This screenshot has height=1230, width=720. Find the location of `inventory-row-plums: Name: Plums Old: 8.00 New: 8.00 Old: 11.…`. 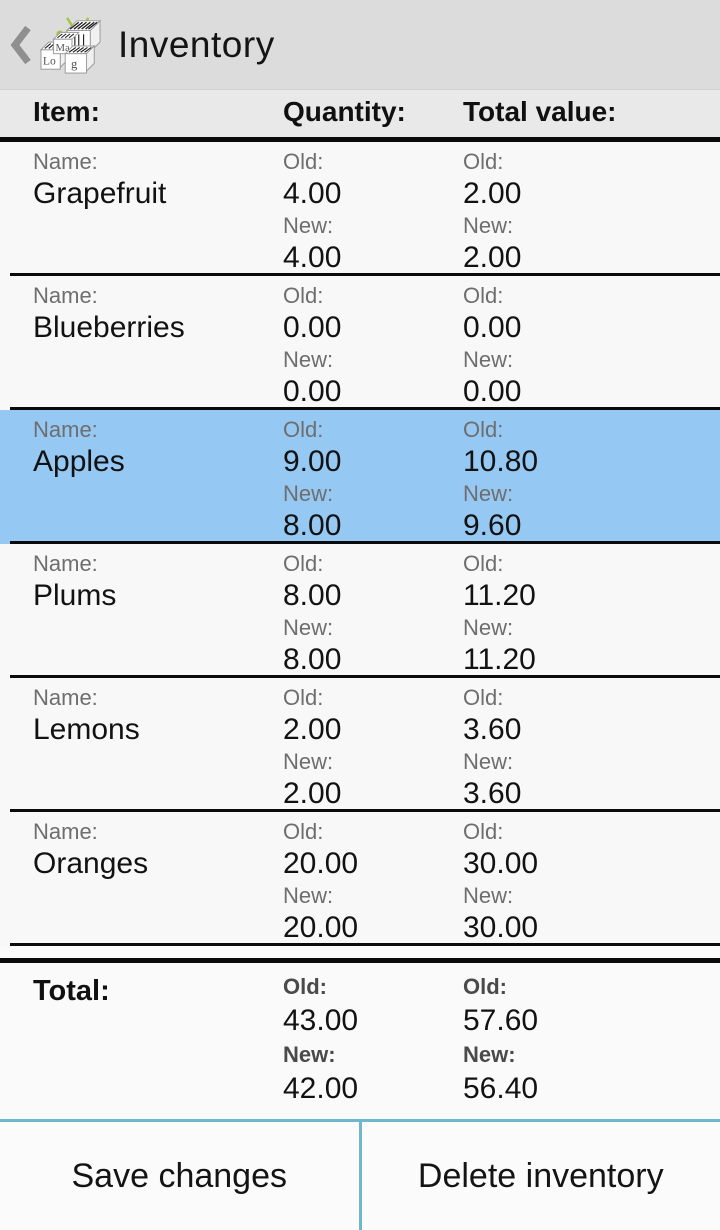

inventory-row-plums: Name: Plums Old: 8.00 New: 8.00 Old: 11.… is located at coordinates (360, 611).